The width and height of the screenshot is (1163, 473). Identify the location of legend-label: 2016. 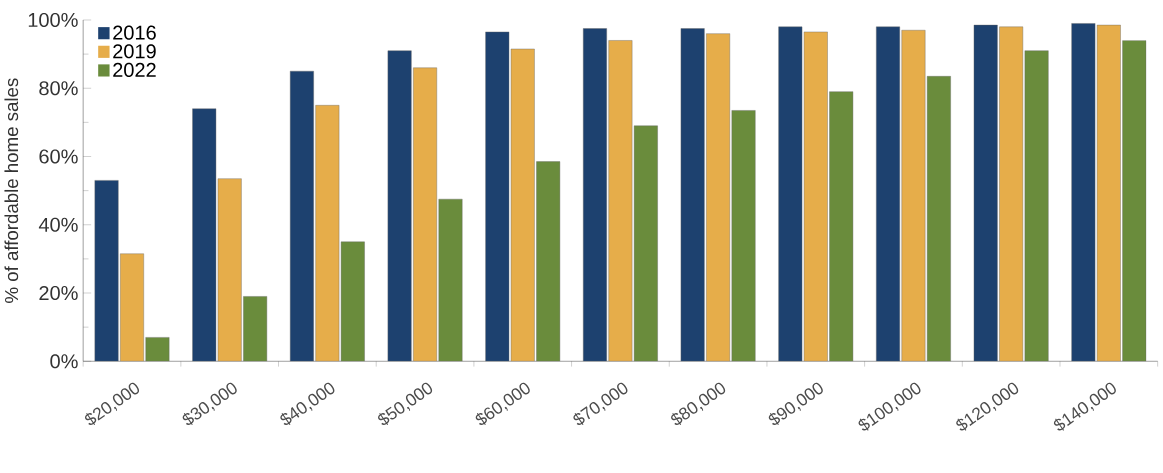
(134, 32).